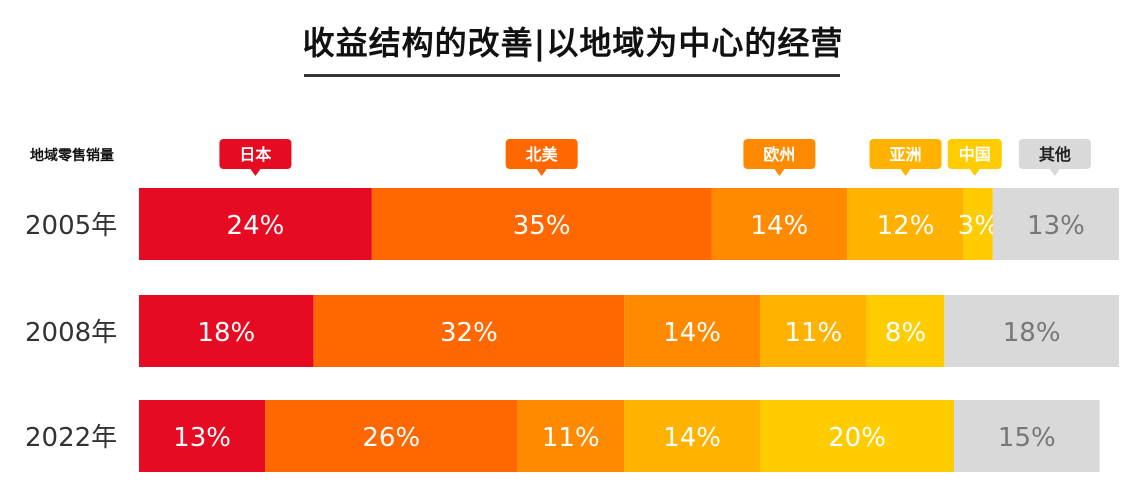 The width and height of the screenshot is (1146, 497). Describe the element at coordinates (71, 333) in the screenshot. I see `row-label: 2008年` at that location.